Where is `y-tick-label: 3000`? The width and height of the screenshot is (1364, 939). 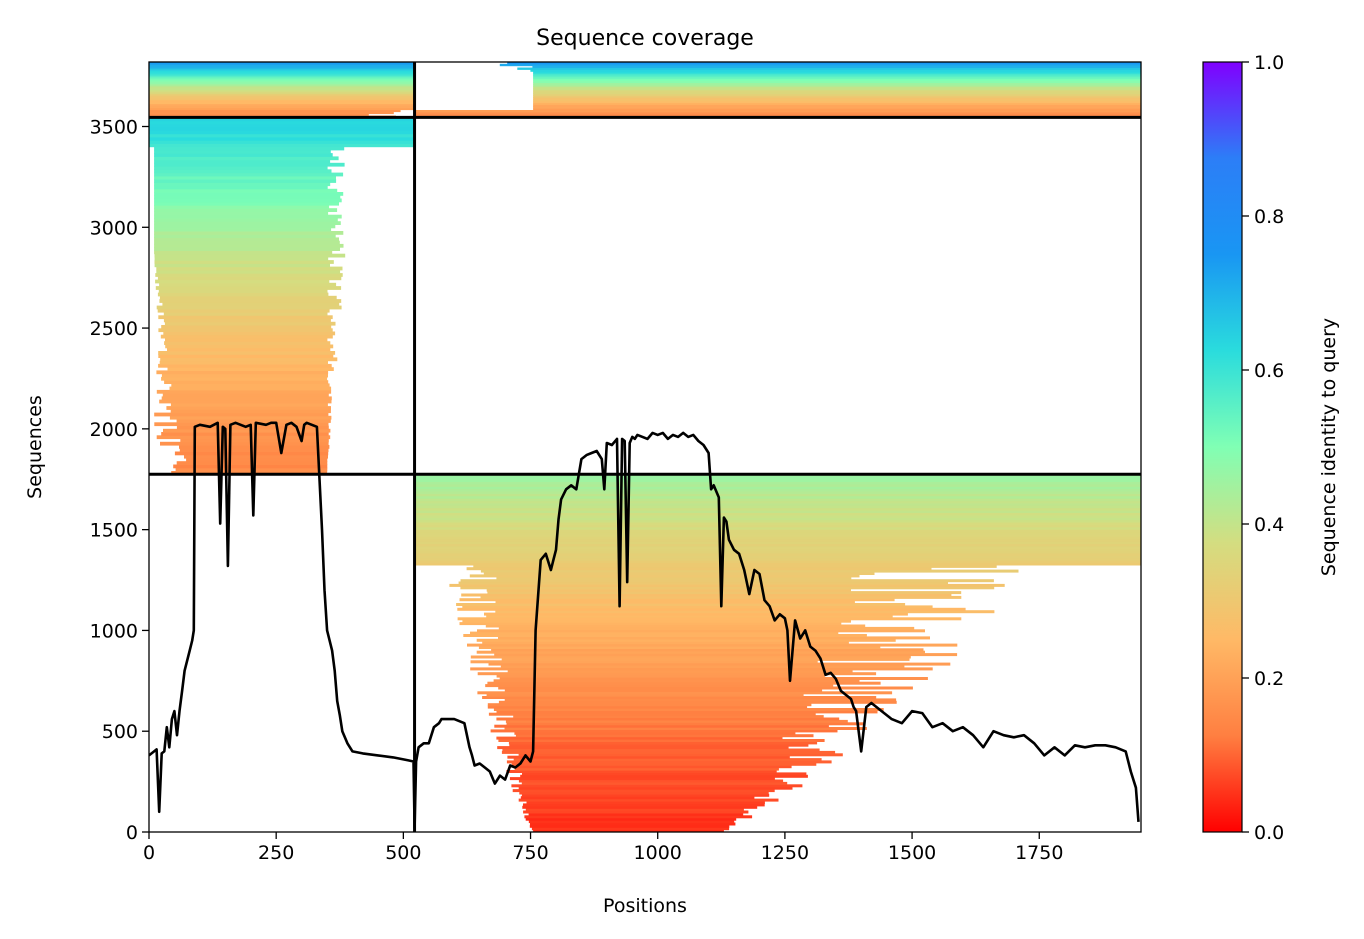 y-tick-label: 3000 is located at coordinates (114, 228).